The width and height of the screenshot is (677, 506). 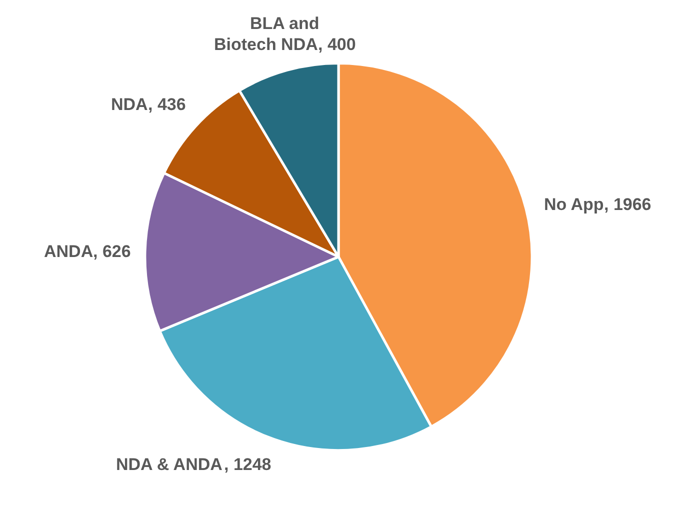 What do you see at coordinates (169, 464) in the screenshot?
I see `slice-label: NDA & ANDA` at bounding box center [169, 464].